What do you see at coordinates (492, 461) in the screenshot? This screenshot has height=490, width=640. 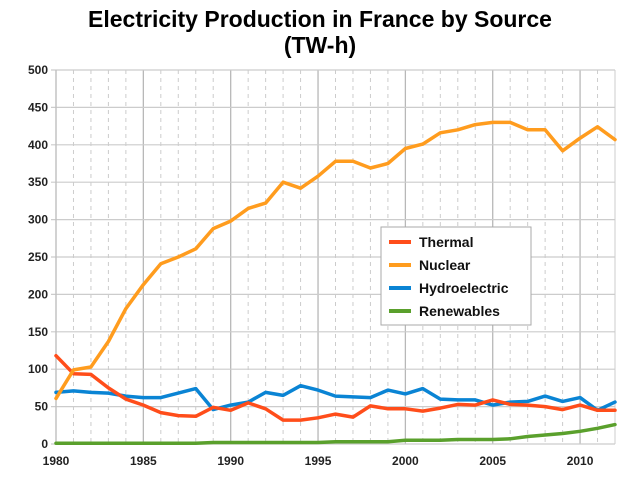 I see `x-tick-label: 2005` at bounding box center [492, 461].